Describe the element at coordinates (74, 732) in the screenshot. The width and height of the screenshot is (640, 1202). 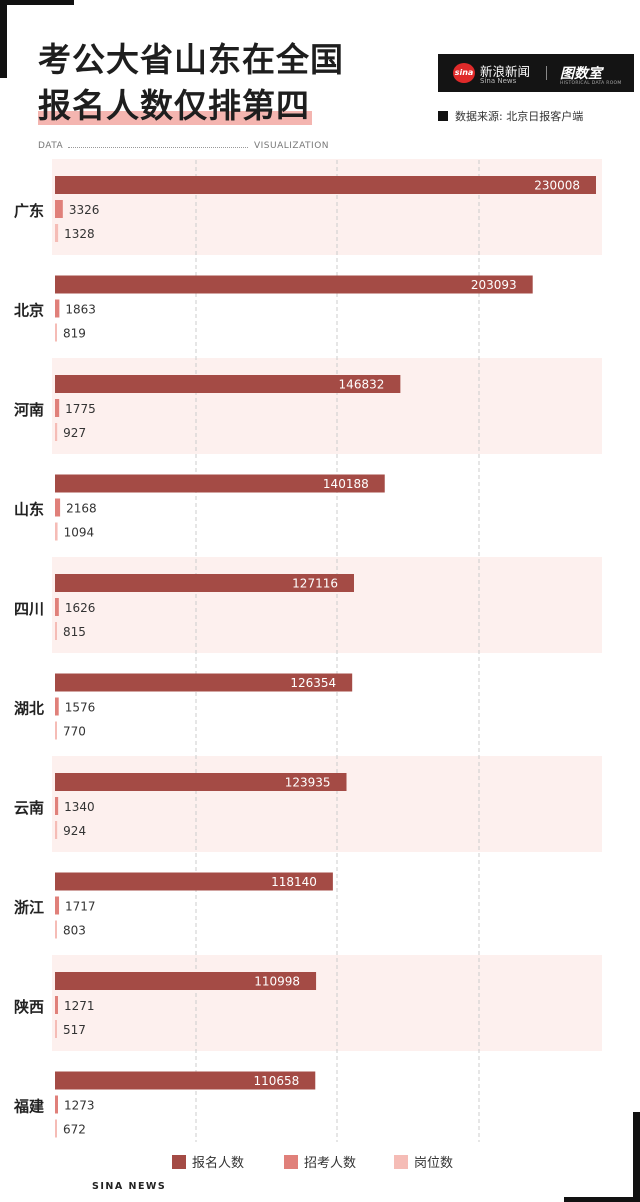
I see `data-label-positions: 770` at that location.